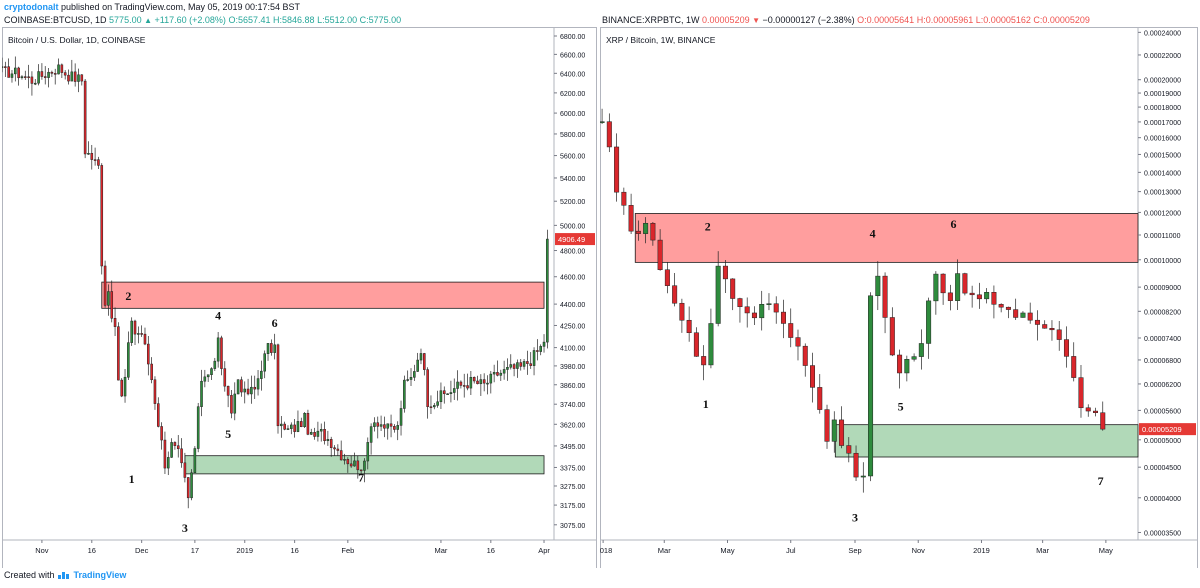 The height and width of the screenshot is (588, 1200). What do you see at coordinates (31, 7) in the screenshot?
I see `author-link: cryptodonalt` at bounding box center [31, 7].